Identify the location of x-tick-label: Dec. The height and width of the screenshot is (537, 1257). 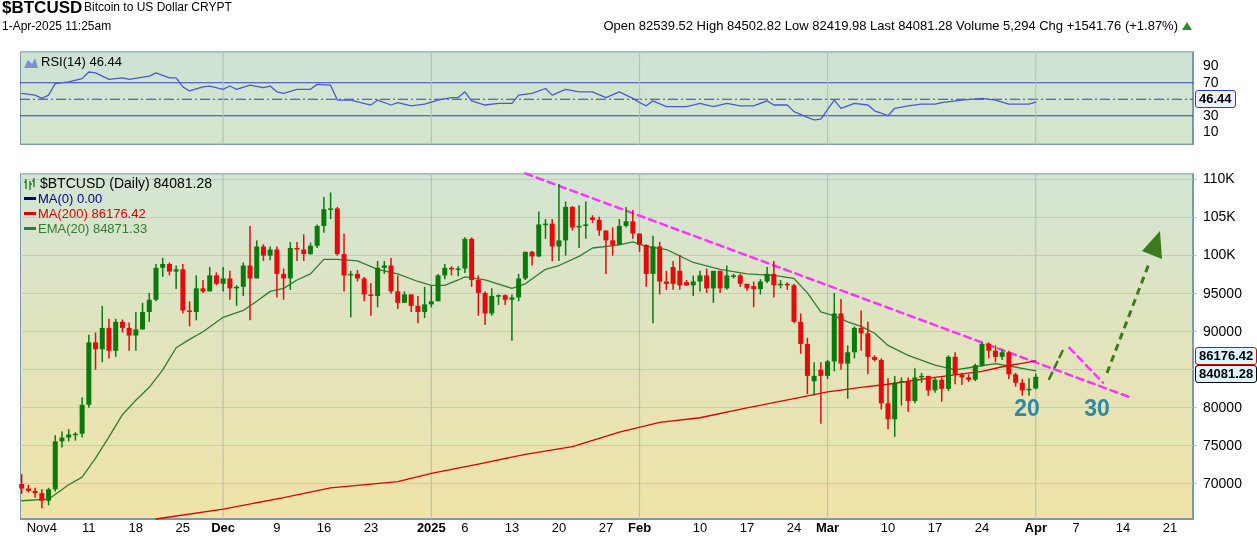
(223, 528).